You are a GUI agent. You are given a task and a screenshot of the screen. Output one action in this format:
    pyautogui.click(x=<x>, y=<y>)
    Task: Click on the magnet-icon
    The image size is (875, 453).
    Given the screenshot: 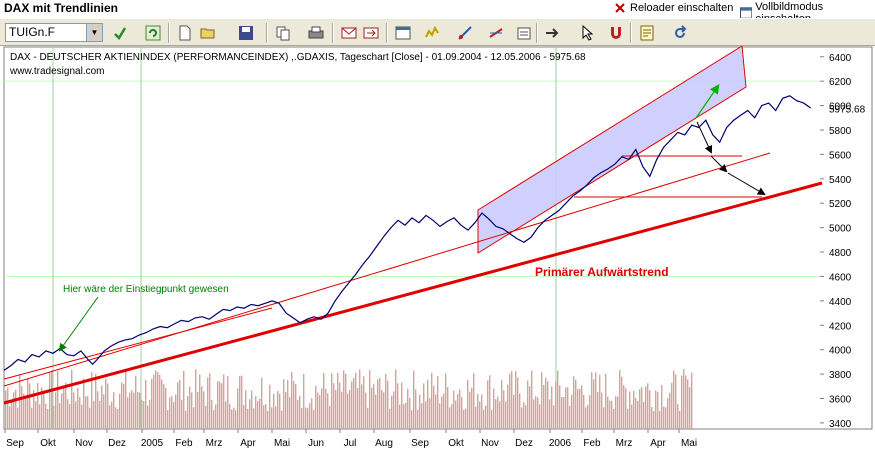 What is the action you would take?
    pyautogui.click(x=616, y=33)
    